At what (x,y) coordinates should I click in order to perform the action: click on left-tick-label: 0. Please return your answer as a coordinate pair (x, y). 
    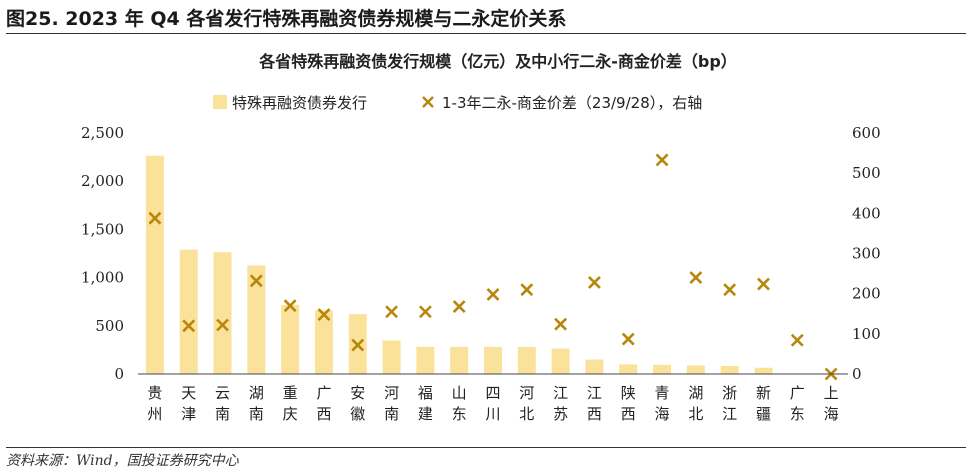
    Looking at the image, I should click on (119, 374).